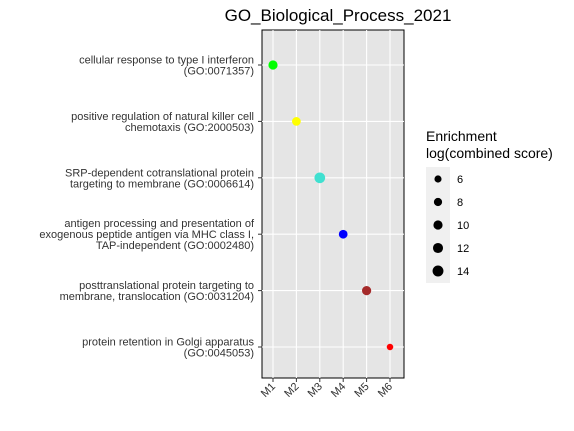 This screenshot has width=574, height=431. I want to click on x-tick-label: M4, so click(338, 390).